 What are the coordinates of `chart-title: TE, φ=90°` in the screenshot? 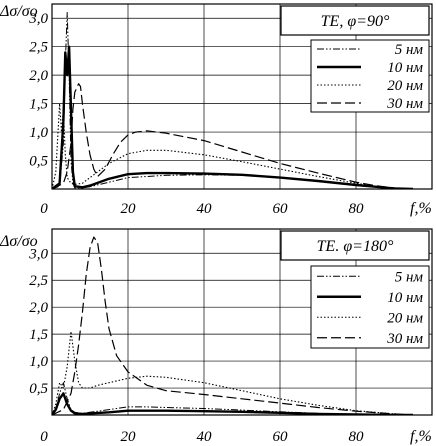 It's located at (355, 21).